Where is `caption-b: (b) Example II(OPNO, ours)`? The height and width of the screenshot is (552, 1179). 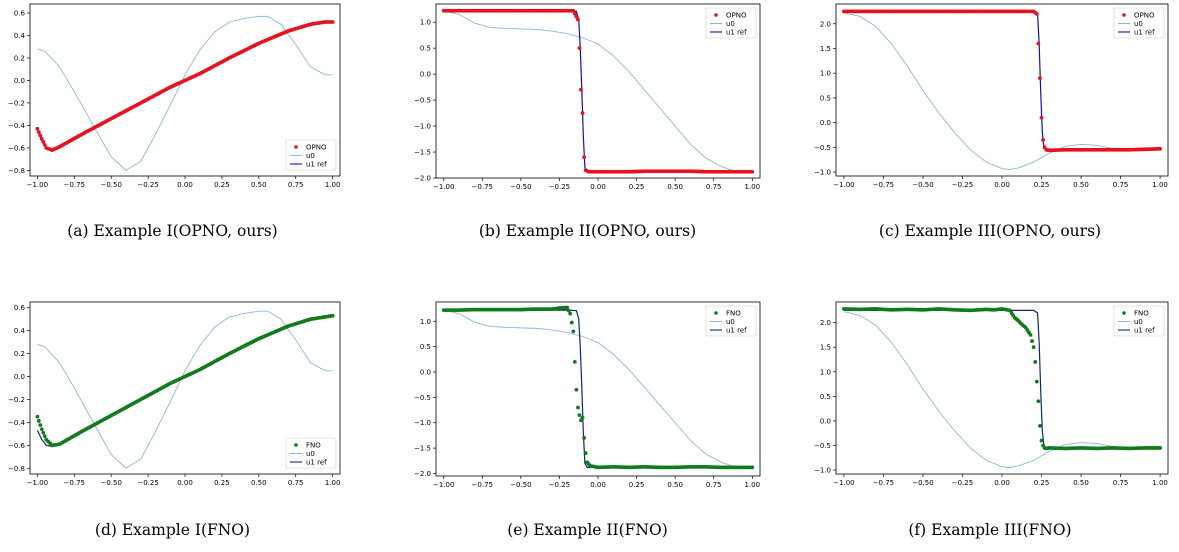
caption-b: (b) Example II(OPNO, ours) is located at coordinates (587, 231).